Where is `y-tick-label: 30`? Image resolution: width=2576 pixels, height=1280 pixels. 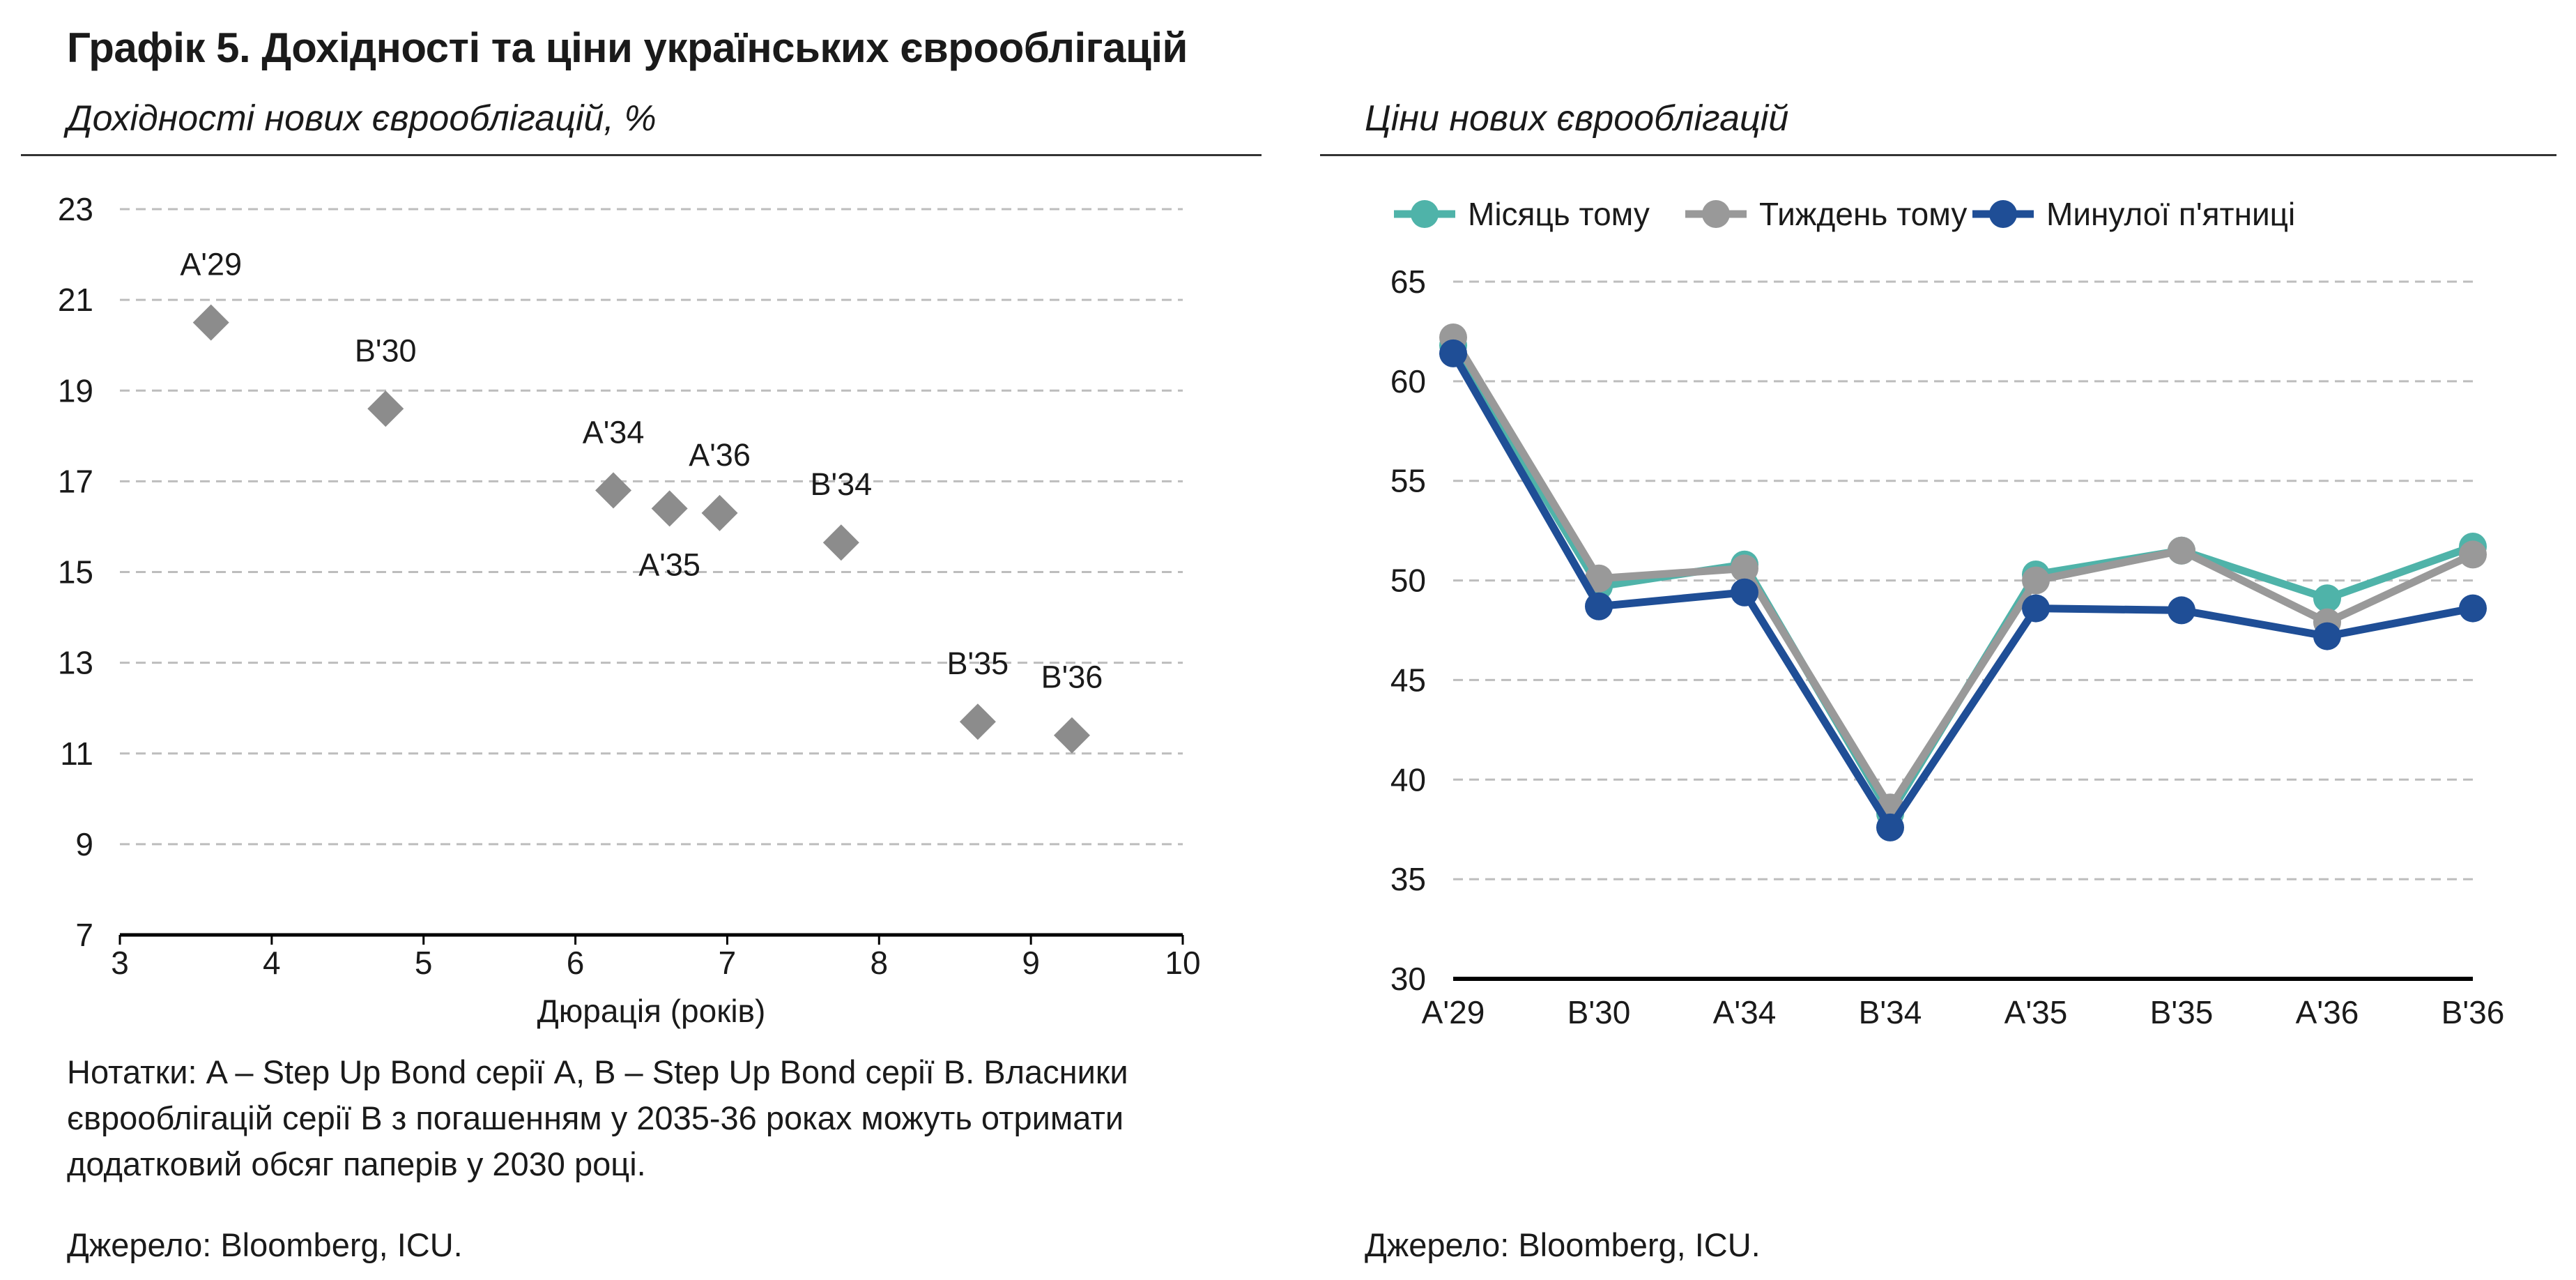 y-tick-label: 30 is located at coordinates (1408, 979).